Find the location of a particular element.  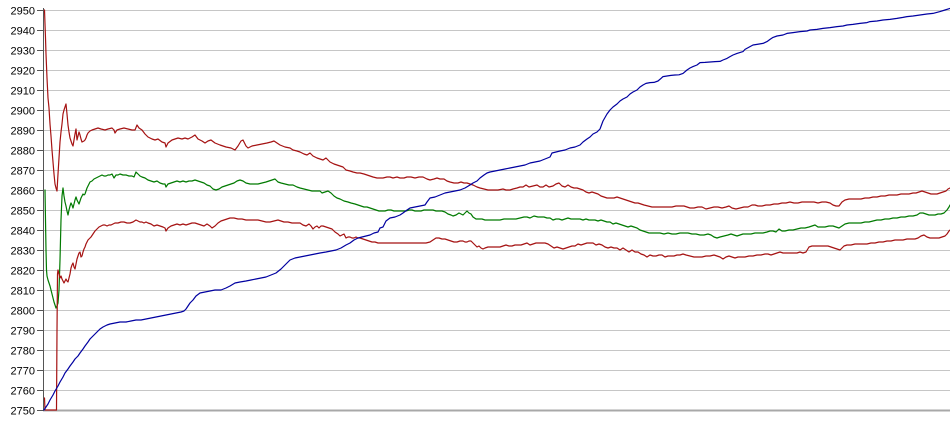

y-axis-label: 2940 is located at coordinates (23, 32).